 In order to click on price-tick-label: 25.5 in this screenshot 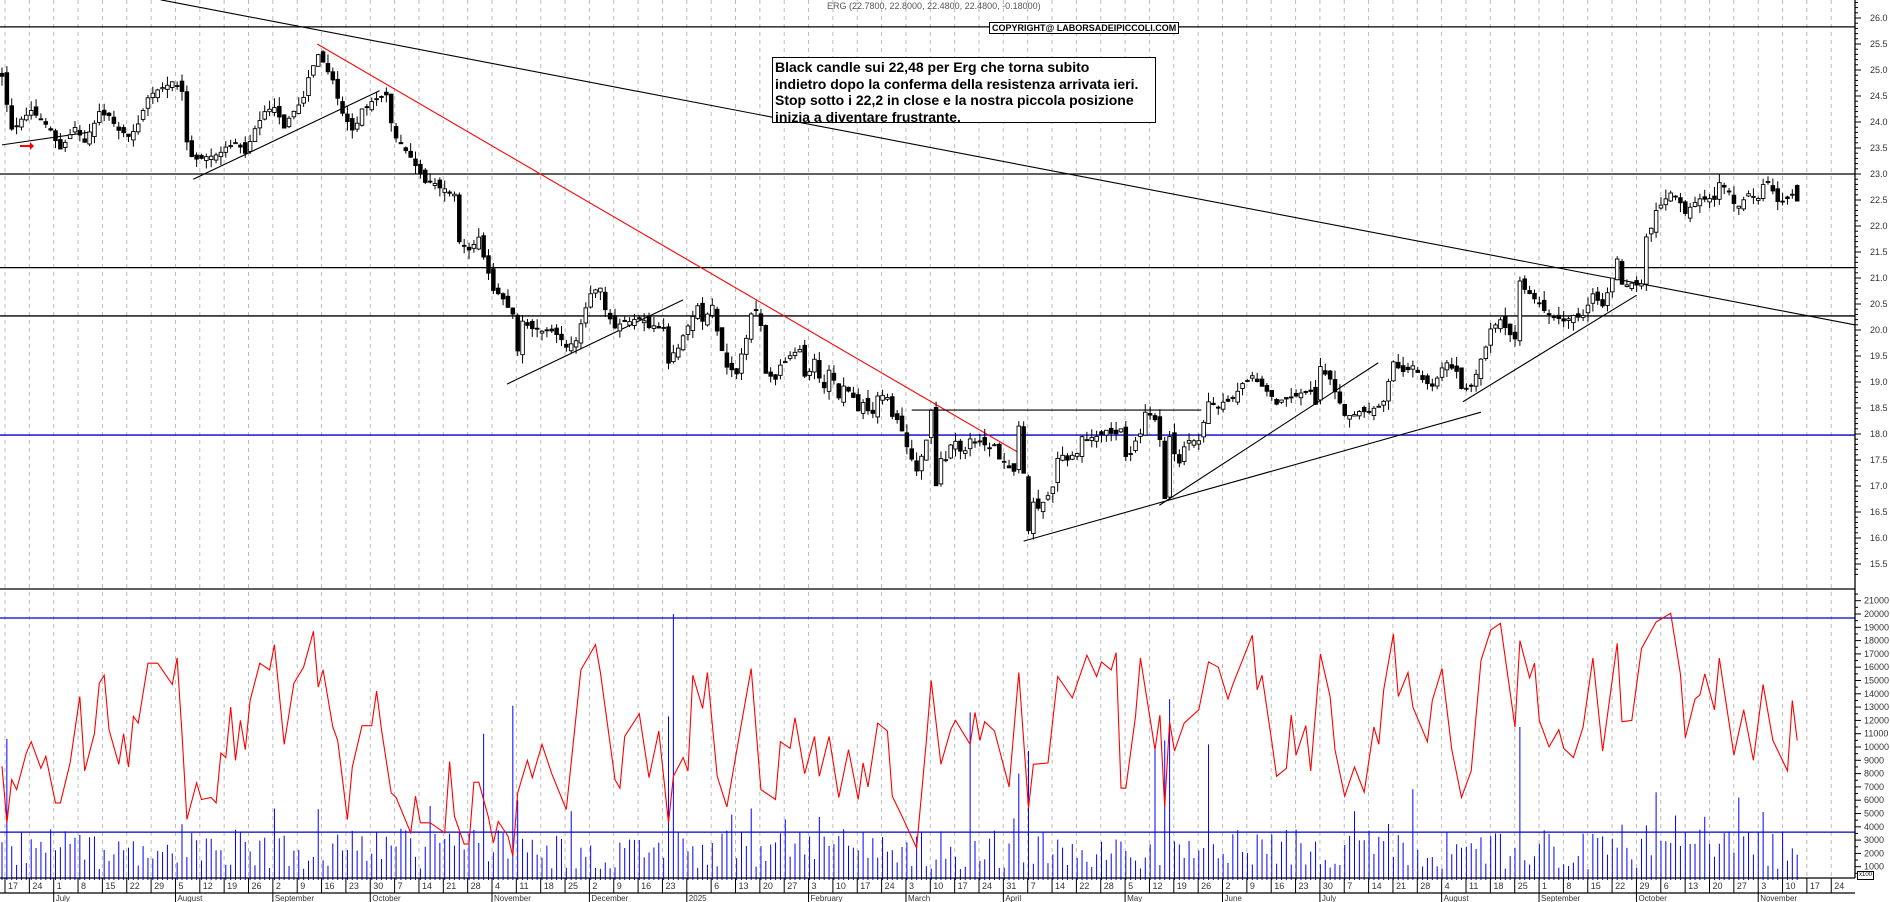, I will do `click(1879, 44)`.